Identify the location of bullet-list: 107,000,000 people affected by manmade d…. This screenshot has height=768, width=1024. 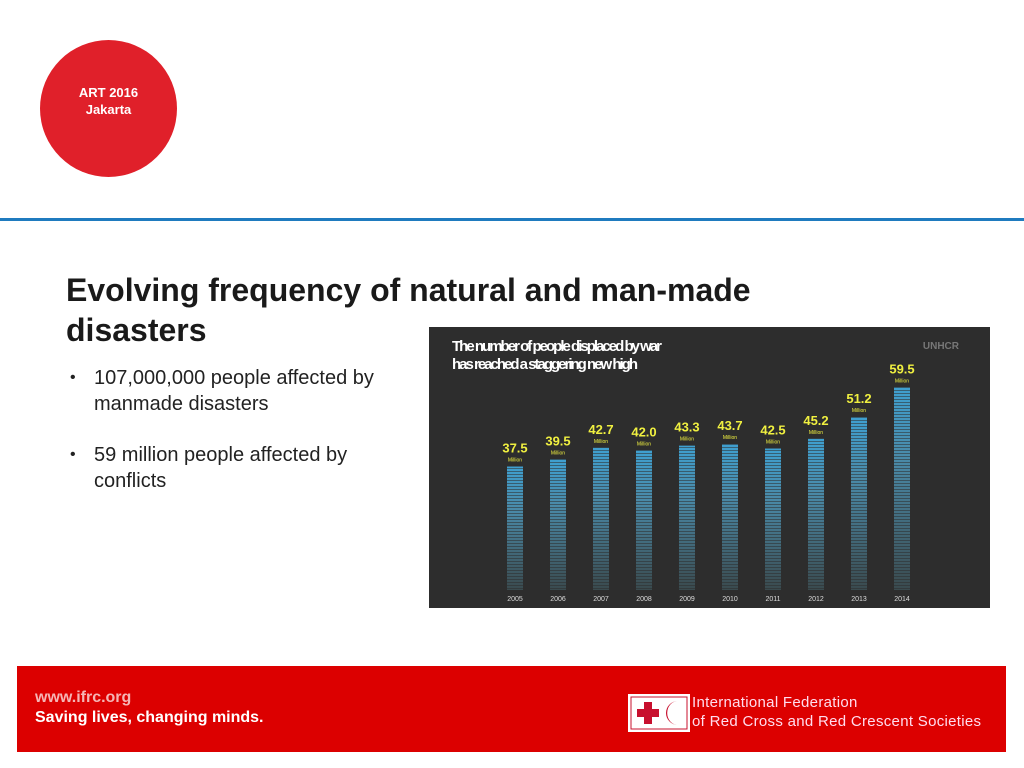
(240, 442).